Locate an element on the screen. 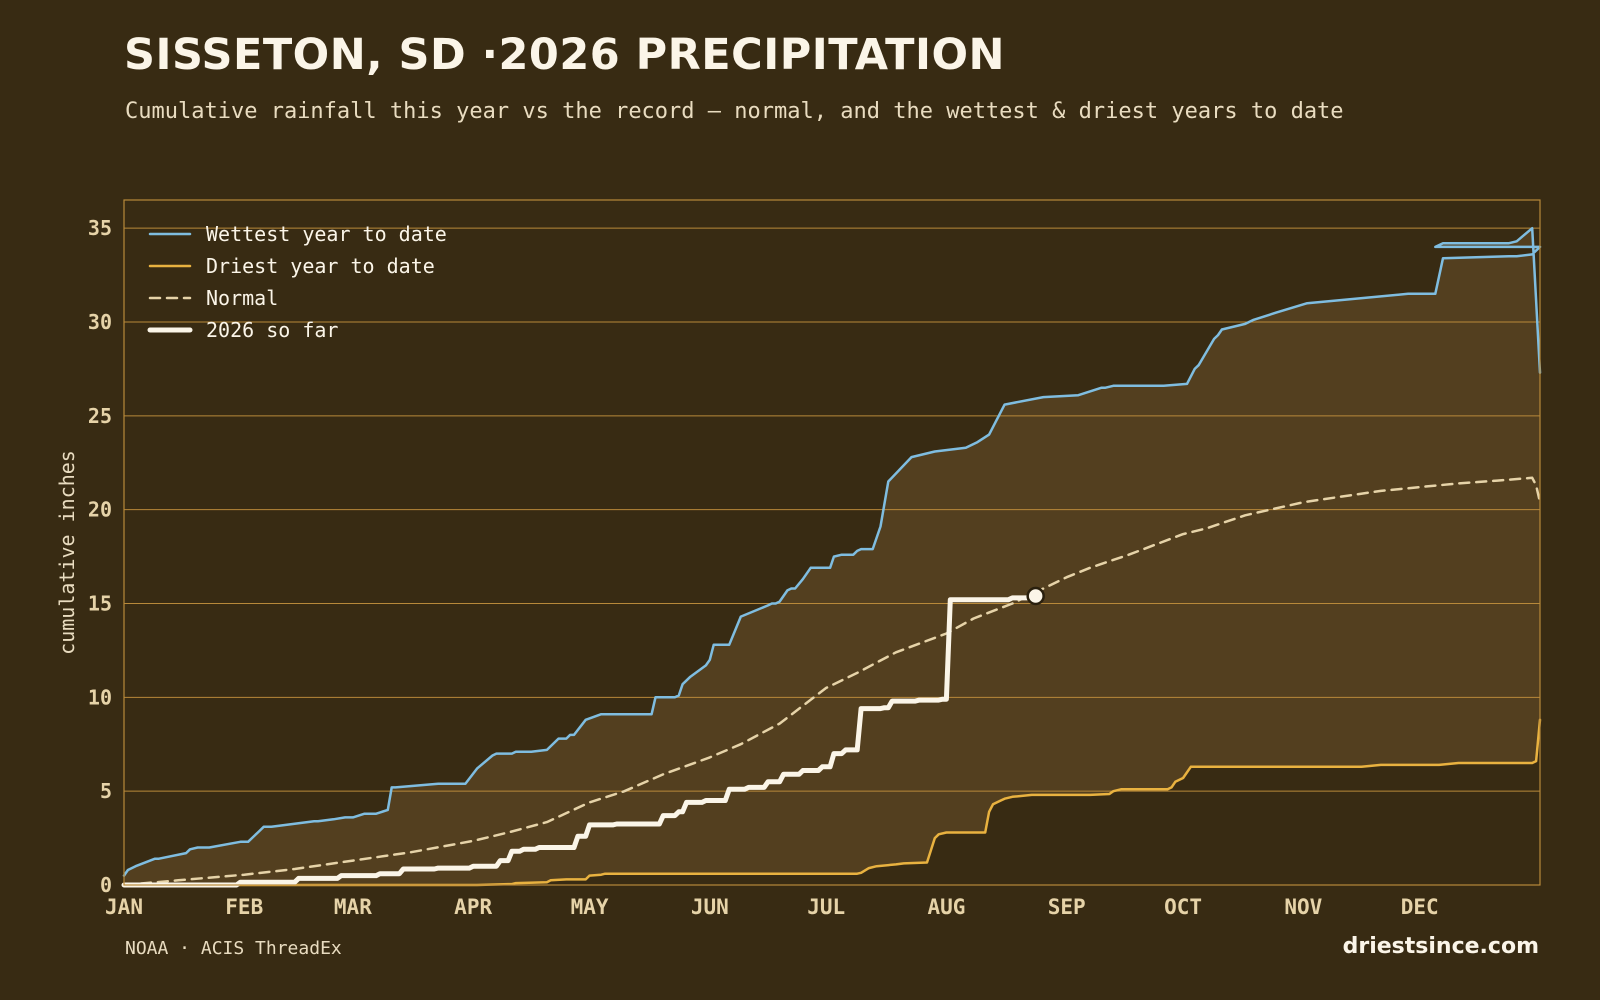 This screenshot has height=1000, width=1600. brand-link: driestsince.com is located at coordinates (1440, 946).